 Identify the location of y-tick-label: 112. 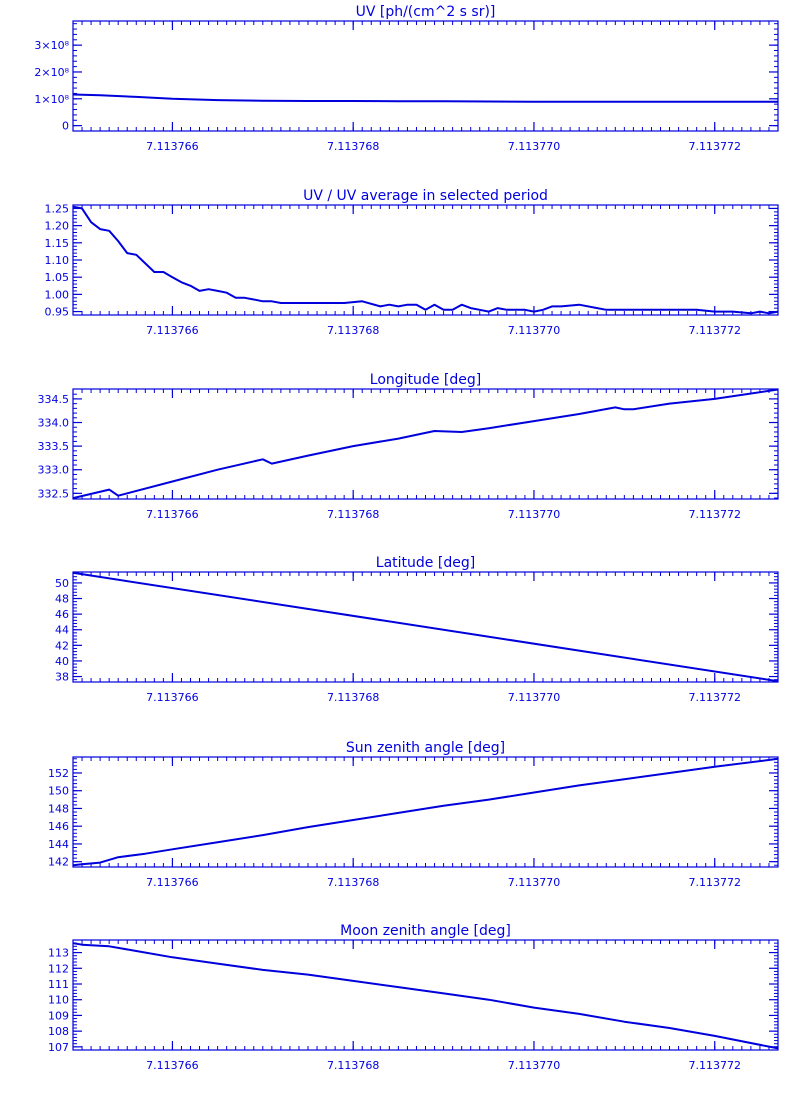
(58, 968).